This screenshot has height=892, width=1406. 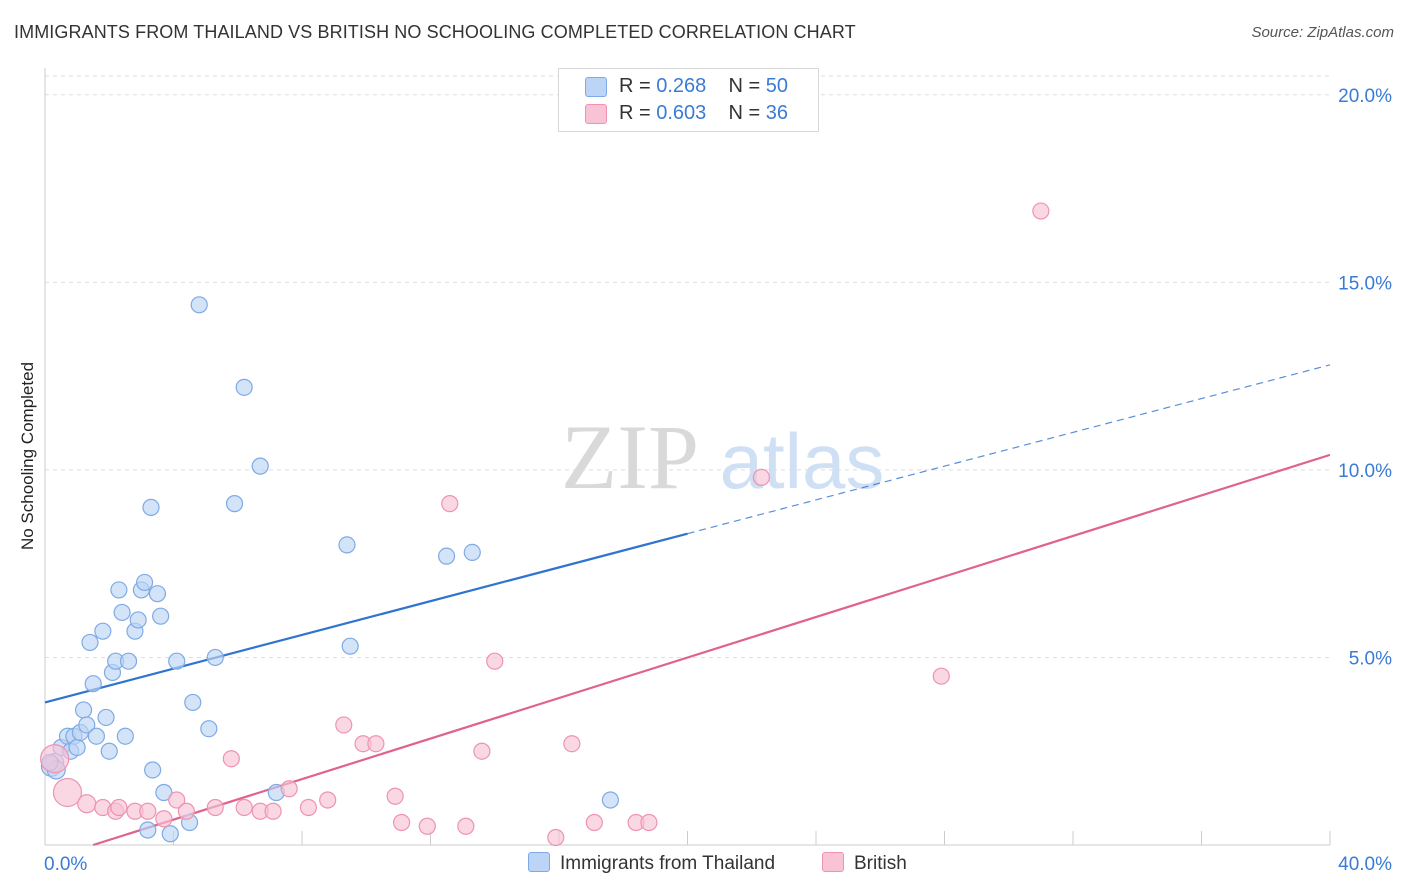 What do you see at coordinates (366, 618) in the screenshot?
I see `trend-line-thailand` at bounding box center [366, 618].